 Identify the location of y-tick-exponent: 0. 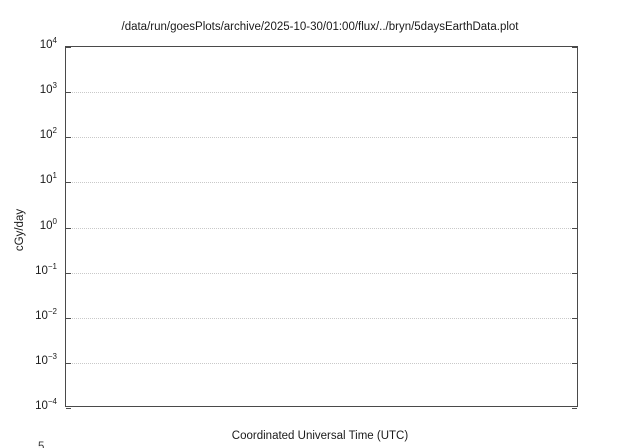
(54, 221).